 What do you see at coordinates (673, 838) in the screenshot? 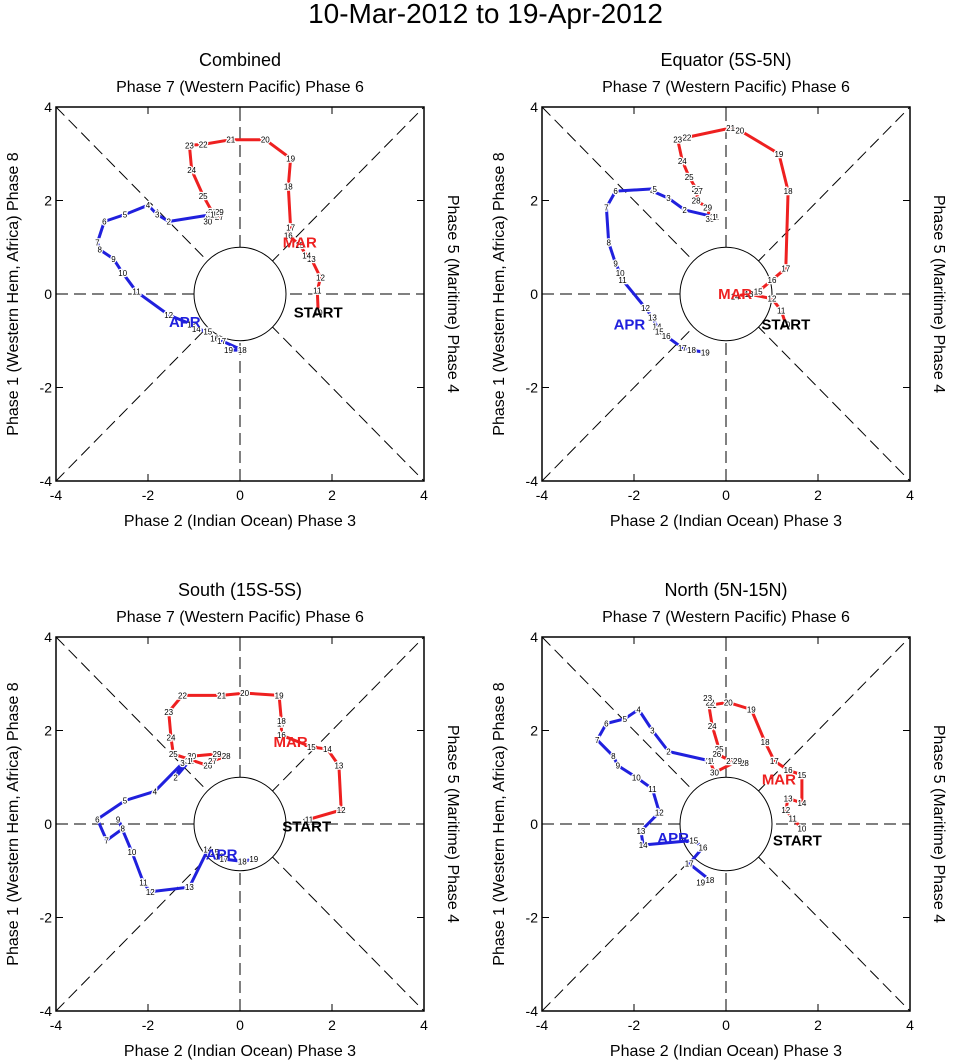
I see `apr-label: APR` at bounding box center [673, 838].